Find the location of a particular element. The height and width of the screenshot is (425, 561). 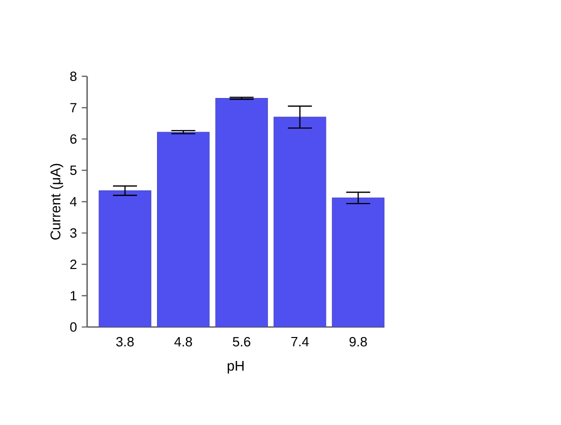

y-tick-label: 0 is located at coordinates (73, 327).